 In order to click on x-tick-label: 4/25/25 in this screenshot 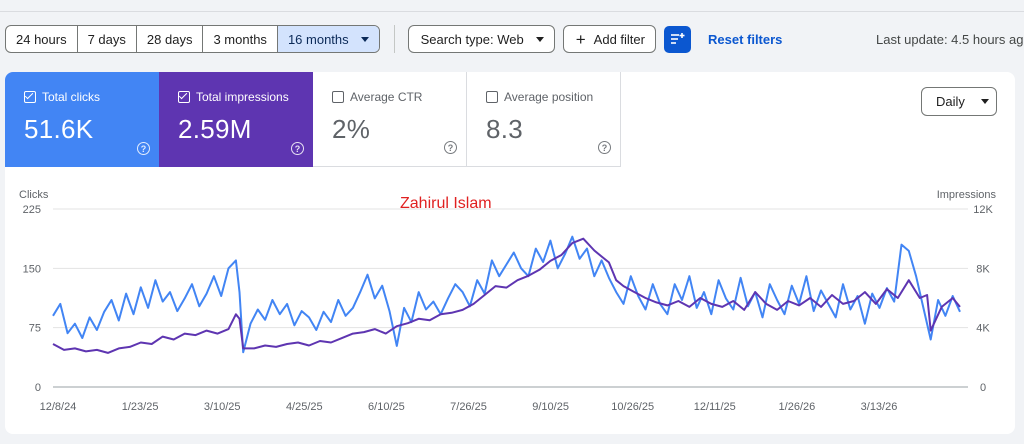, I will do `click(304, 407)`.